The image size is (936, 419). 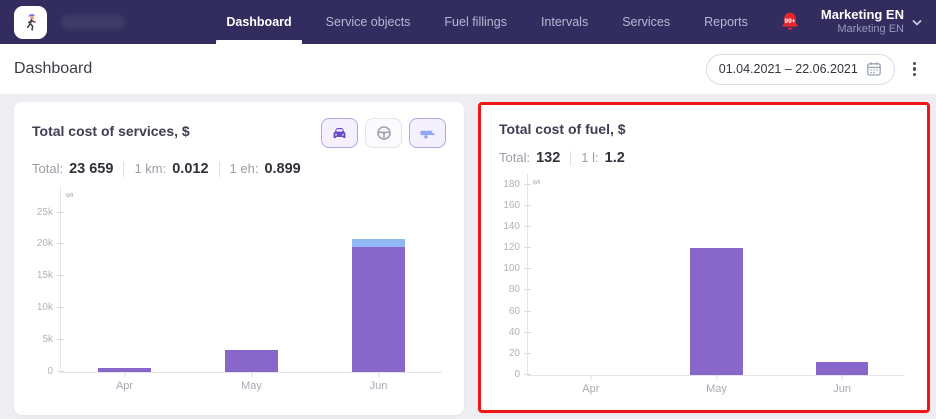 I want to click on trailer-filter-button, so click(x=427, y=133).